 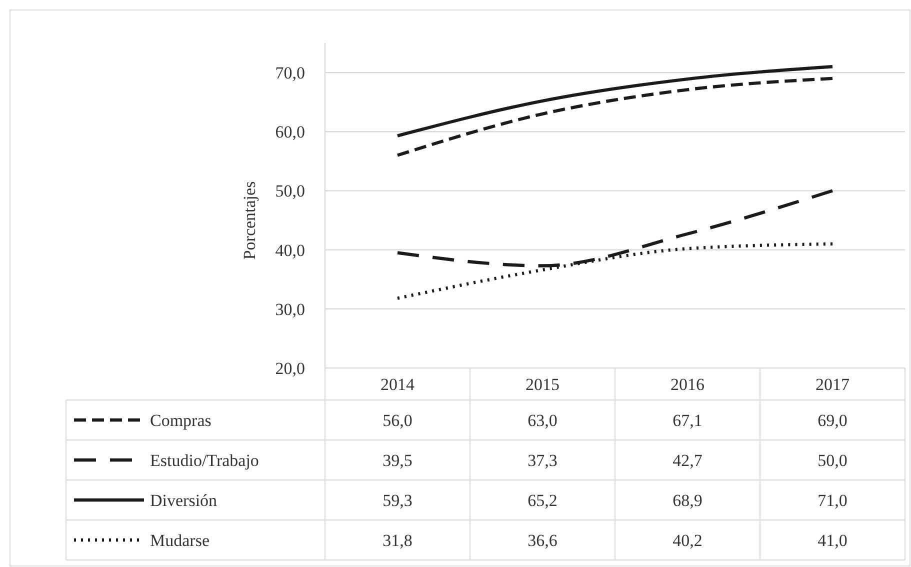 I want to click on data-label: 59,3, so click(x=397, y=500).